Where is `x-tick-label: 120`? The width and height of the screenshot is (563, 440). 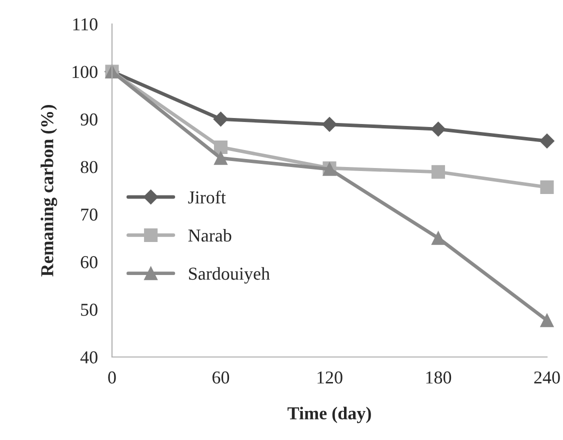 x-tick-label: 120 is located at coordinates (330, 377).